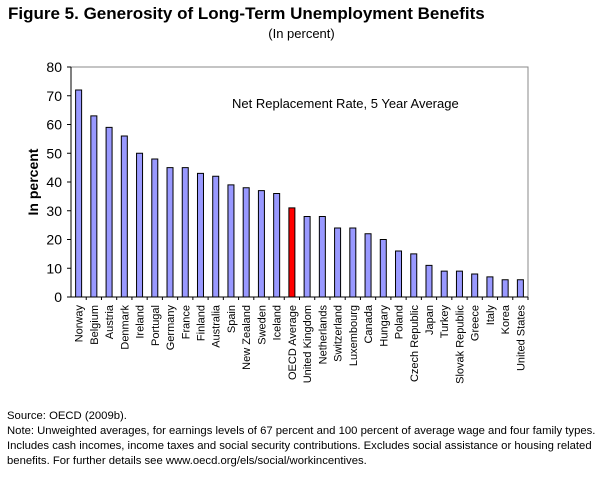 The image size is (603, 494). What do you see at coordinates (201, 323) in the screenshot?
I see `x-tick-label: Finland` at bounding box center [201, 323].